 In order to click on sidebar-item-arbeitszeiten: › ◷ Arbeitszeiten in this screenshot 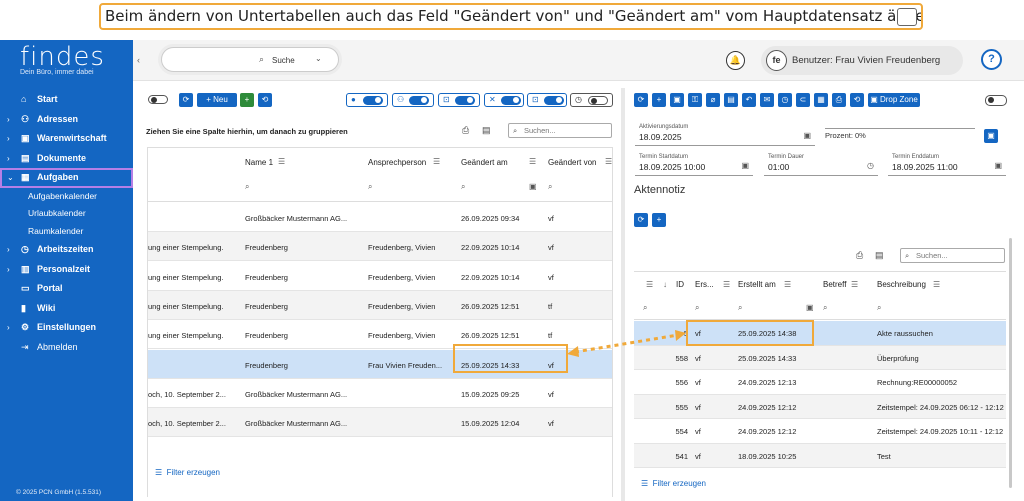, I will do `click(66, 250)`.